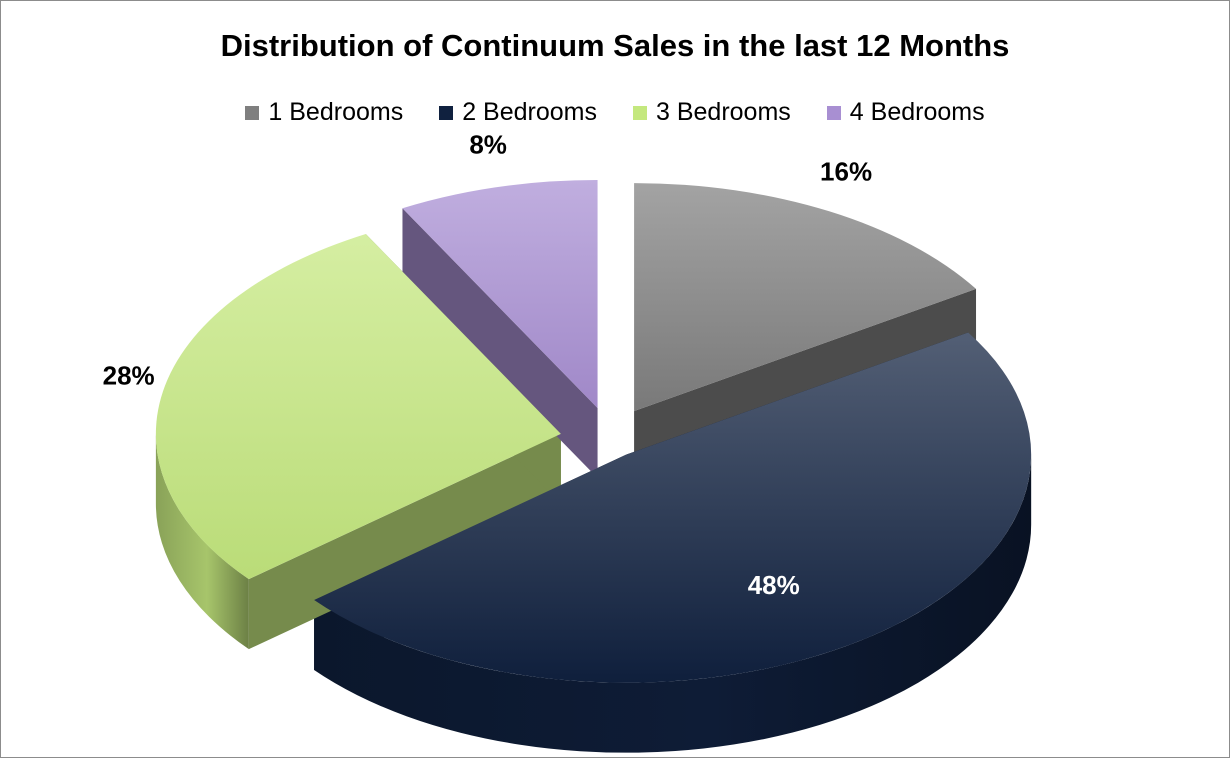  Describe the element at coordinates (529, 112) in the screenshot. I see `legend-label-2-bedrooms: 2 Bedrooms` at that location.